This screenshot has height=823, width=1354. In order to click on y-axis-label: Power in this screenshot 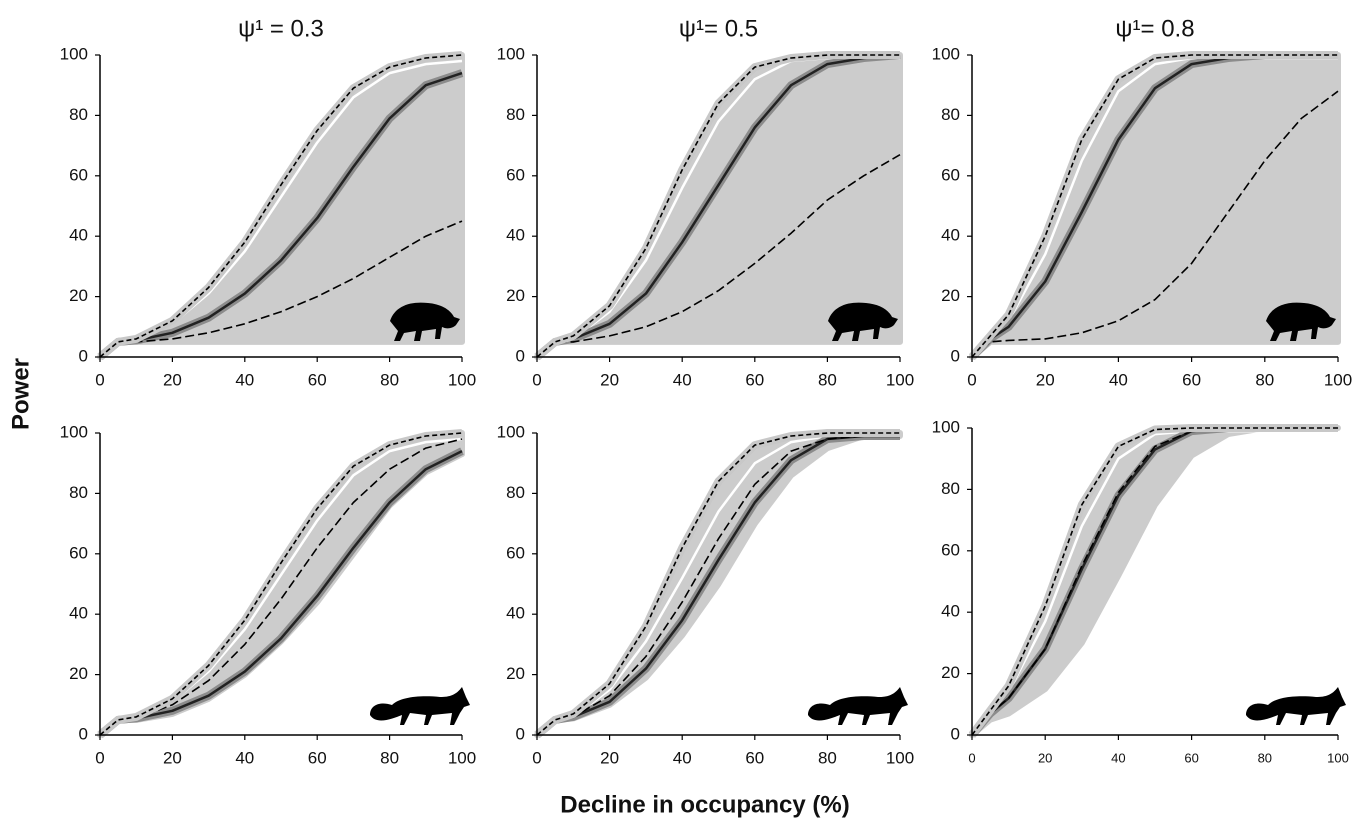, I will do `click(20, 394)`.